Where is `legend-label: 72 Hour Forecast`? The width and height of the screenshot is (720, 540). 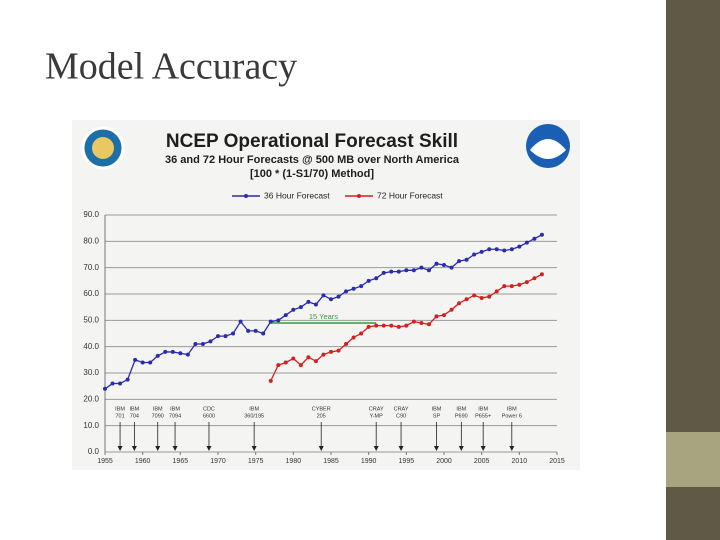 legend-label: 72 Hour Forecast is located at coordinates (410, 195).